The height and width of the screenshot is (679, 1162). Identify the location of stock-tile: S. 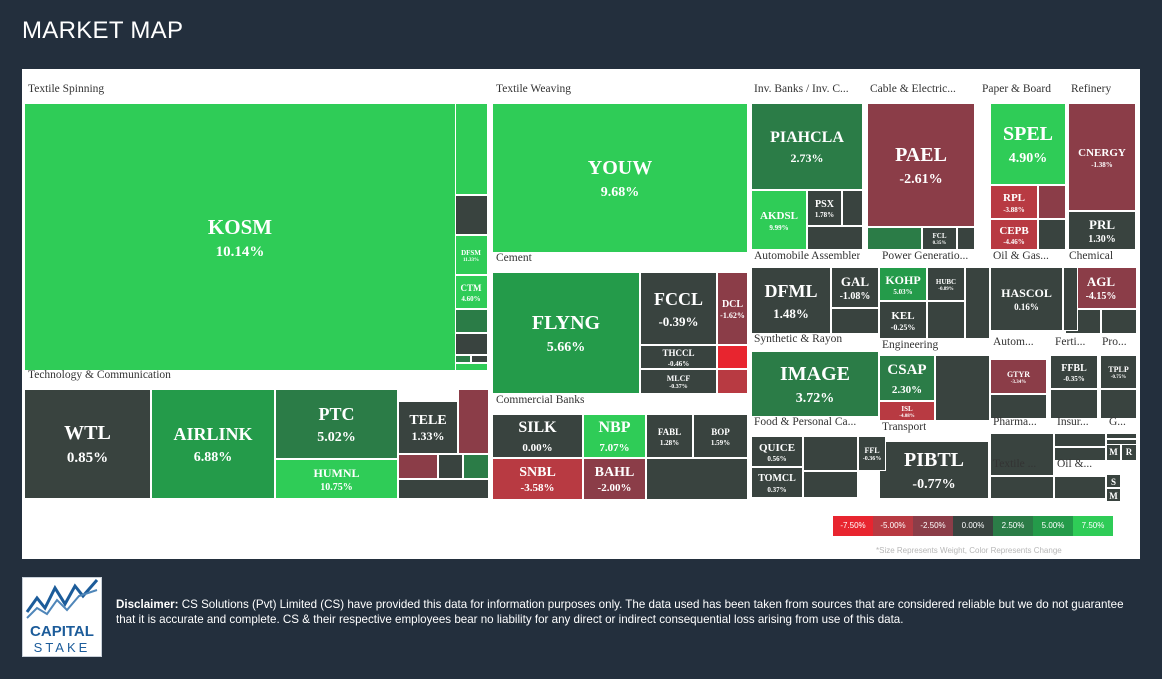
(1113, 481).